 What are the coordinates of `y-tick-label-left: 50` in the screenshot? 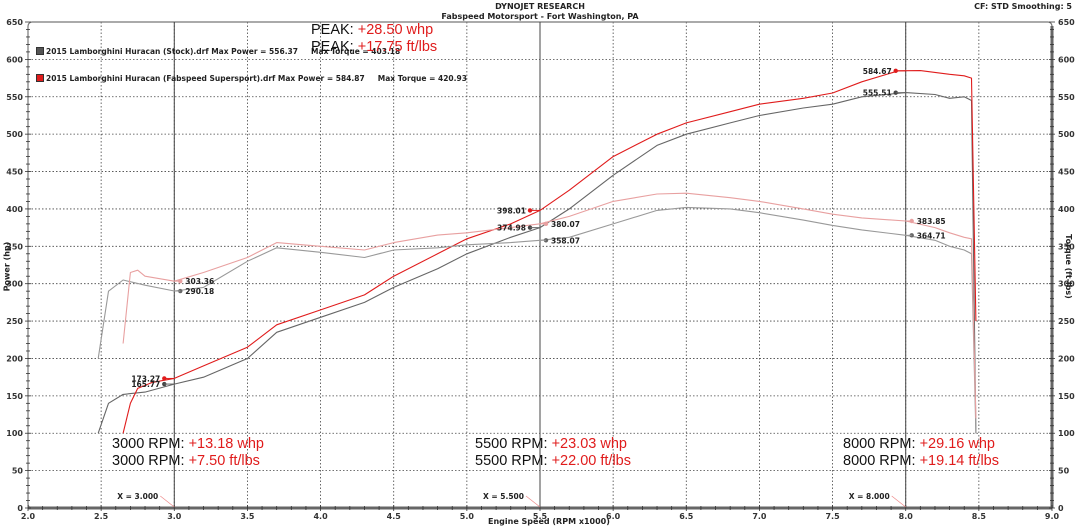 It's located at (18, 471).